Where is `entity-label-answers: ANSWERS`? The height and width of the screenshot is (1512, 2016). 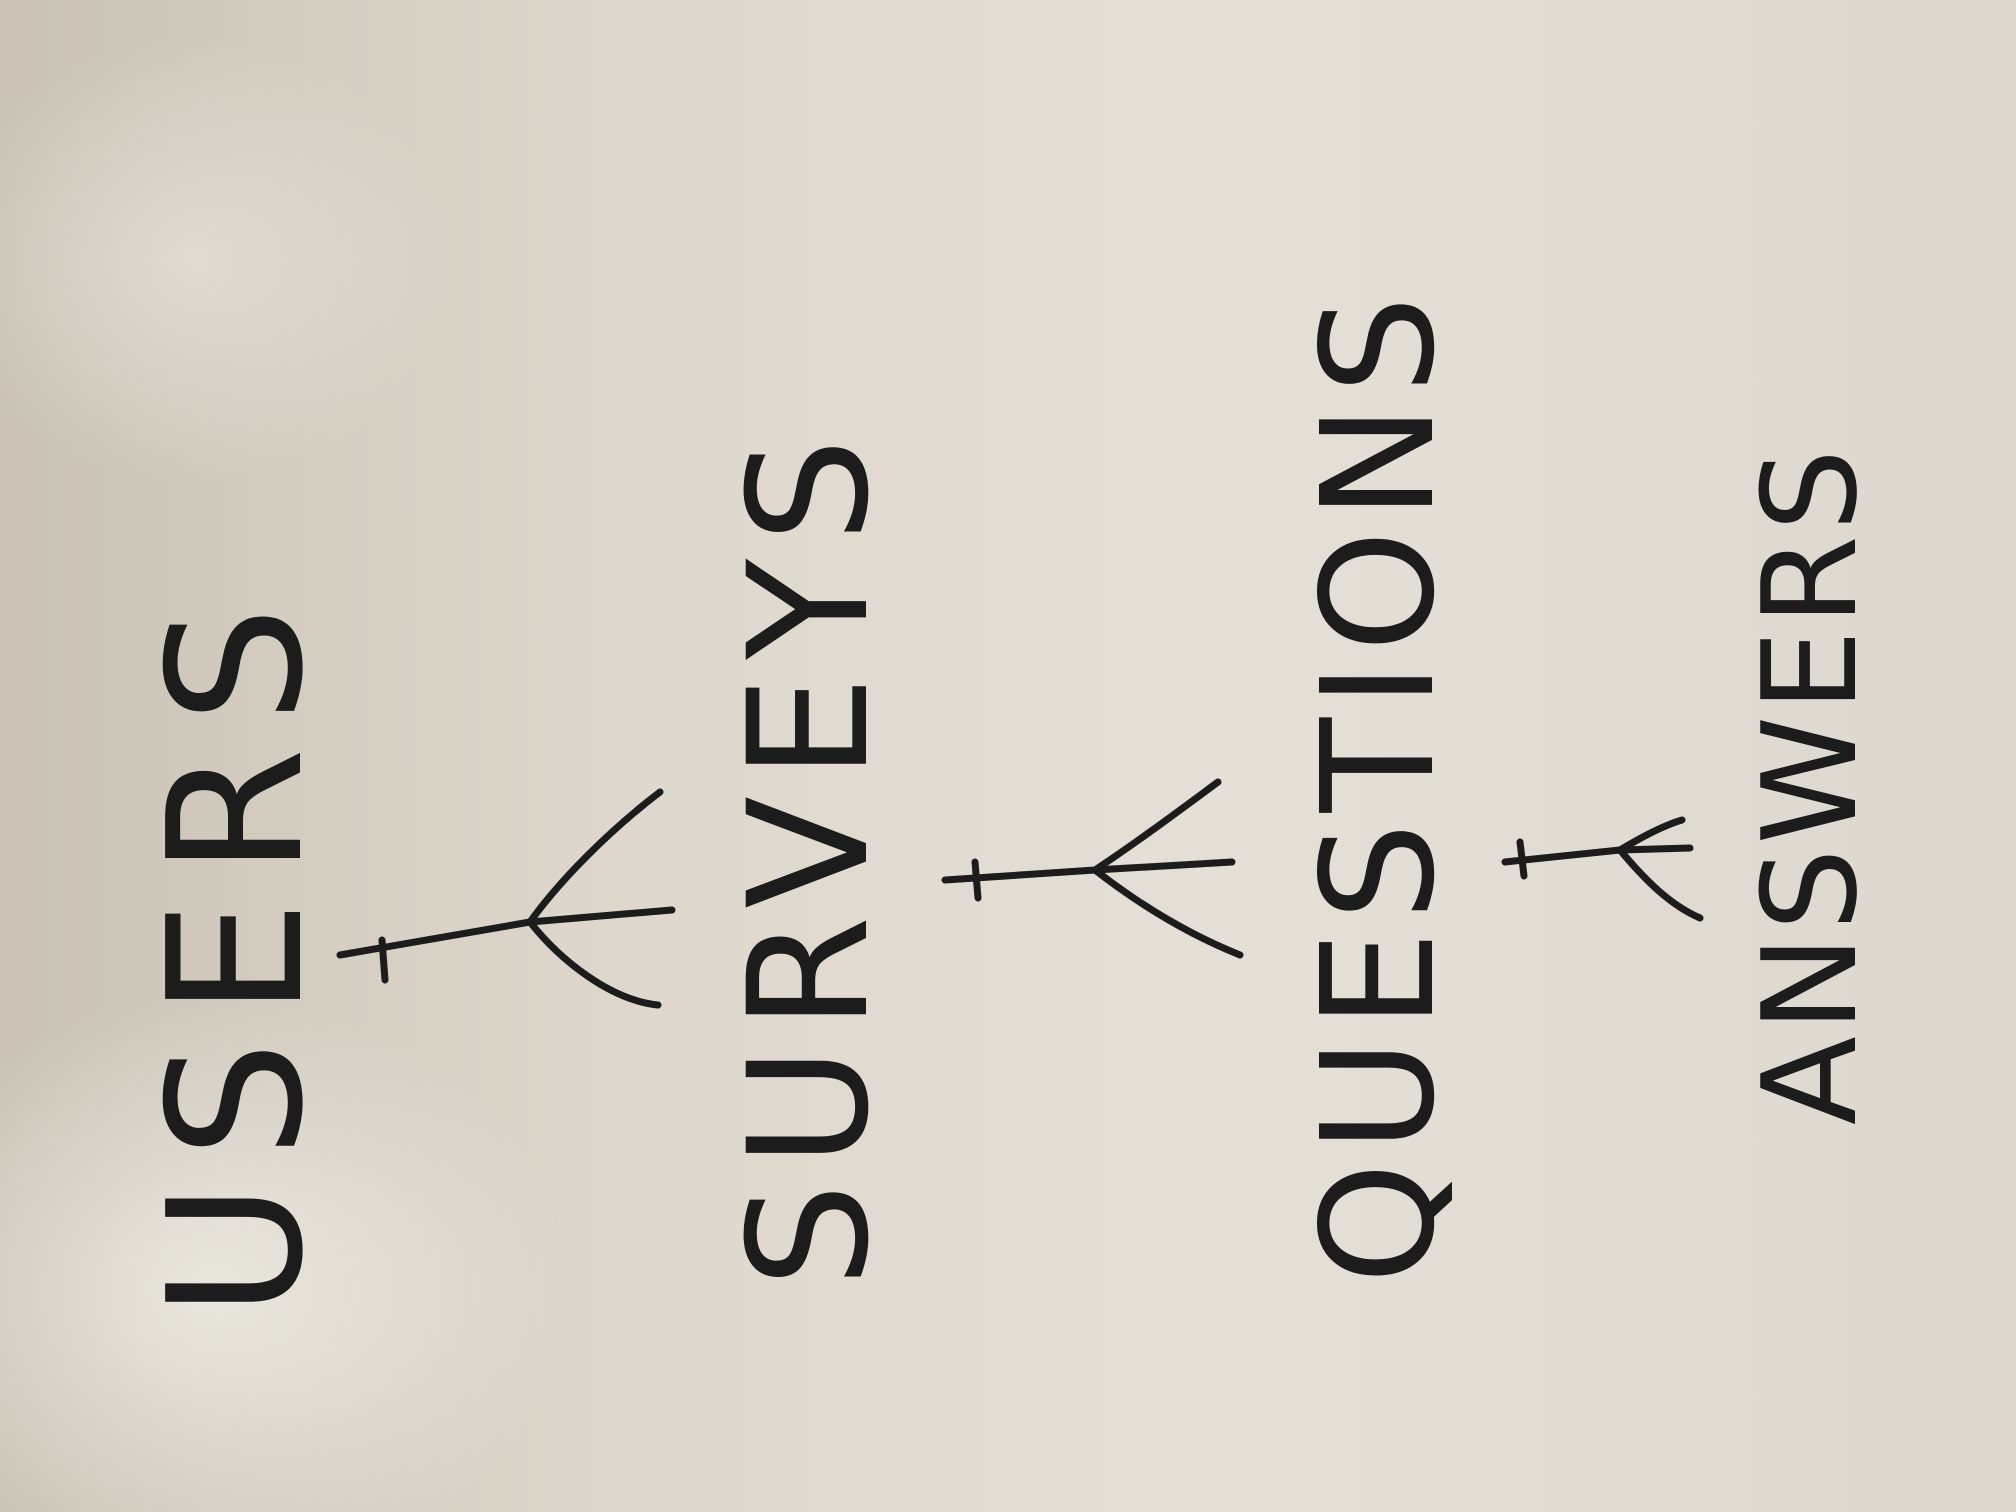
entity-label-answers: ANSWERS is located at coordinates (1810, 785).